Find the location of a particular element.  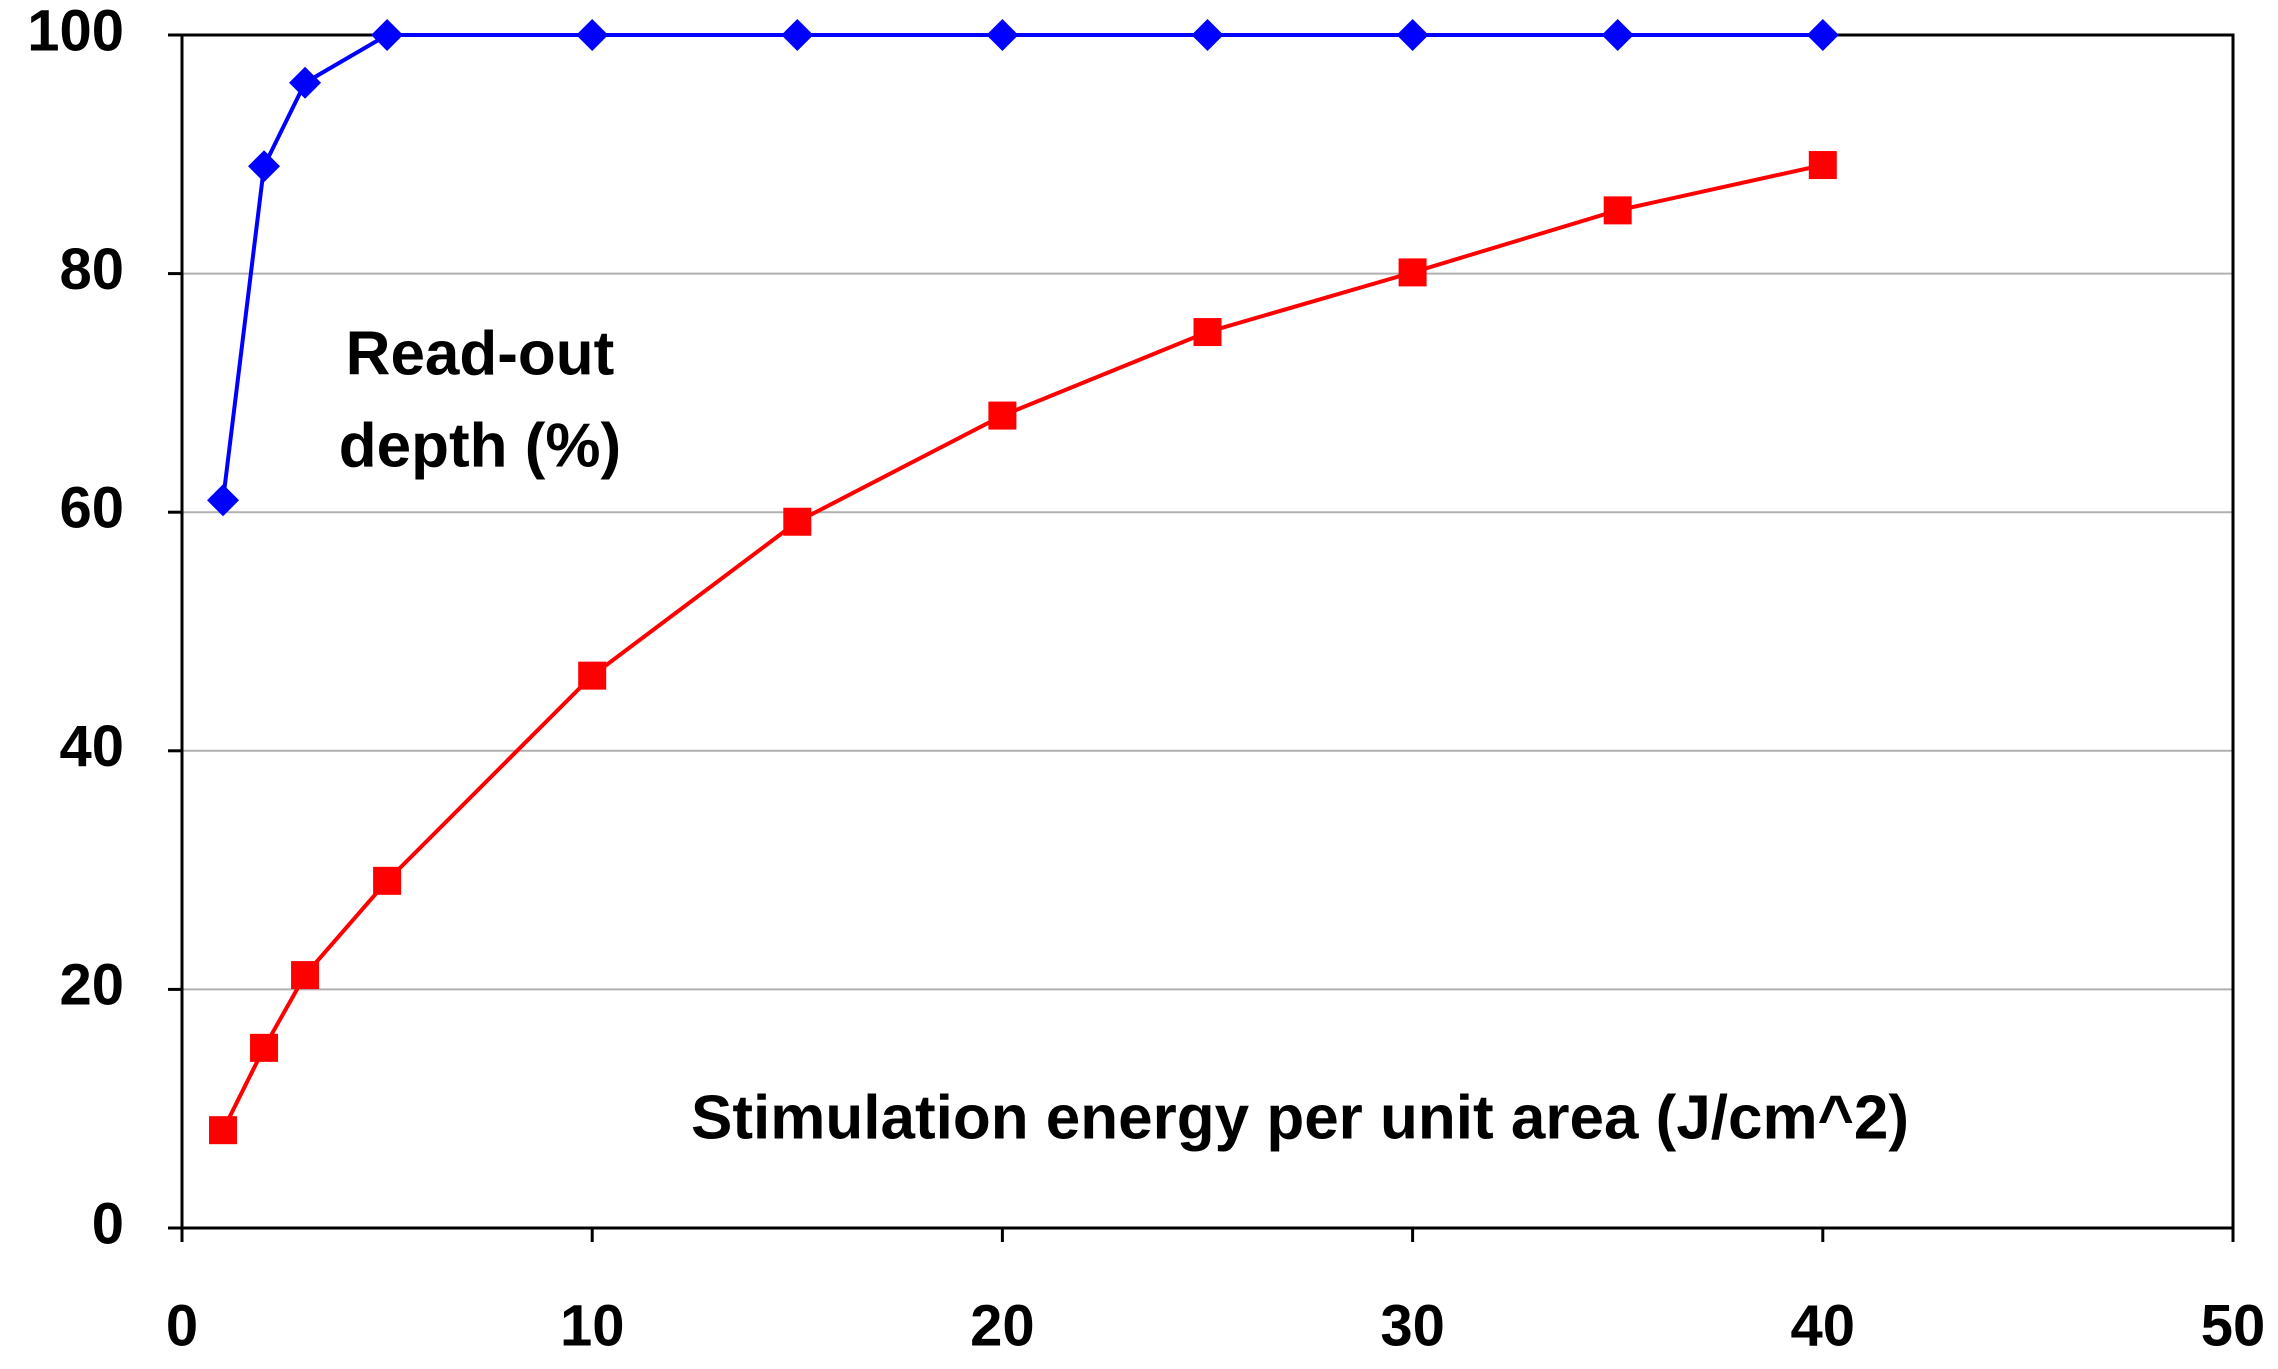

y-label-line: depth (%) is located at coordinates (480, 445).